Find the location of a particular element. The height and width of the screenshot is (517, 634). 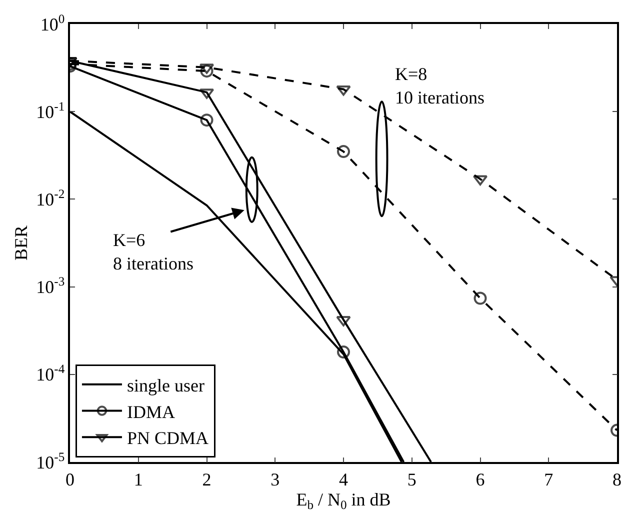

legend-label: PN CDMA is located at coordinates (167, 438).